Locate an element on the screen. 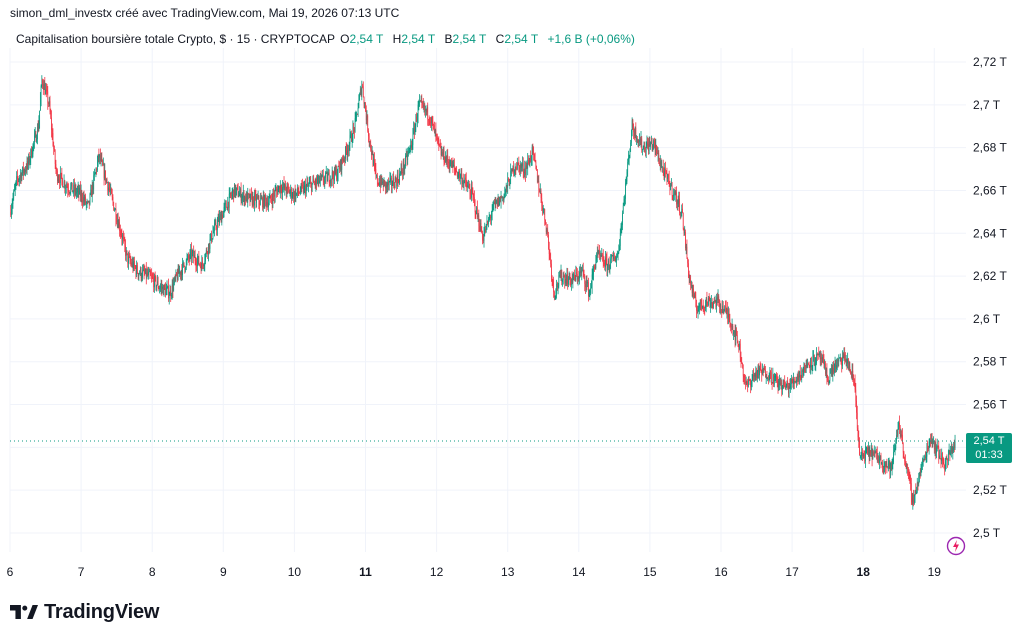 The width and height of the screenshot is (1024, 639). x-axis: 6 7 8 9 10 11 12 13 14 15 16 17 18 19 is located at coordinates (474, 572).